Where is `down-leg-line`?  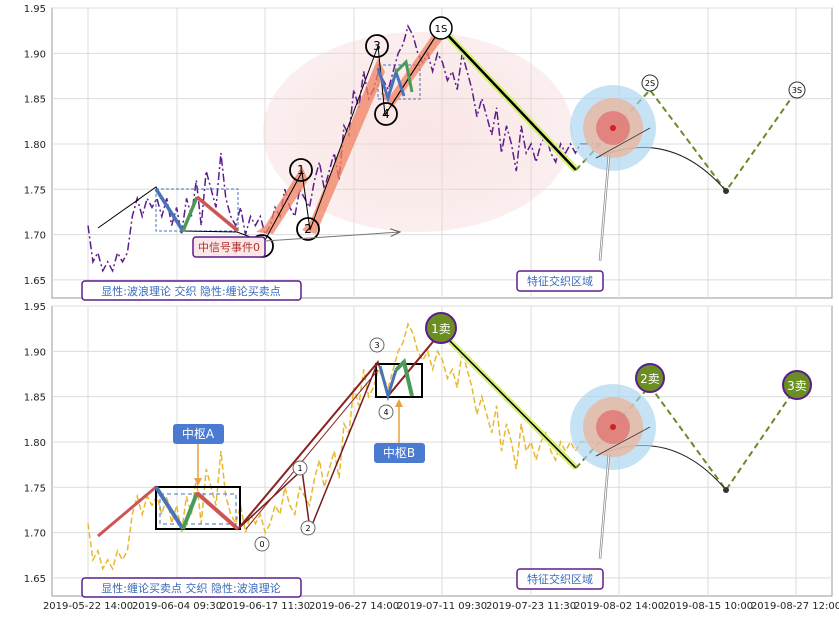 down-leg-line is located at coordinates (508, 99).